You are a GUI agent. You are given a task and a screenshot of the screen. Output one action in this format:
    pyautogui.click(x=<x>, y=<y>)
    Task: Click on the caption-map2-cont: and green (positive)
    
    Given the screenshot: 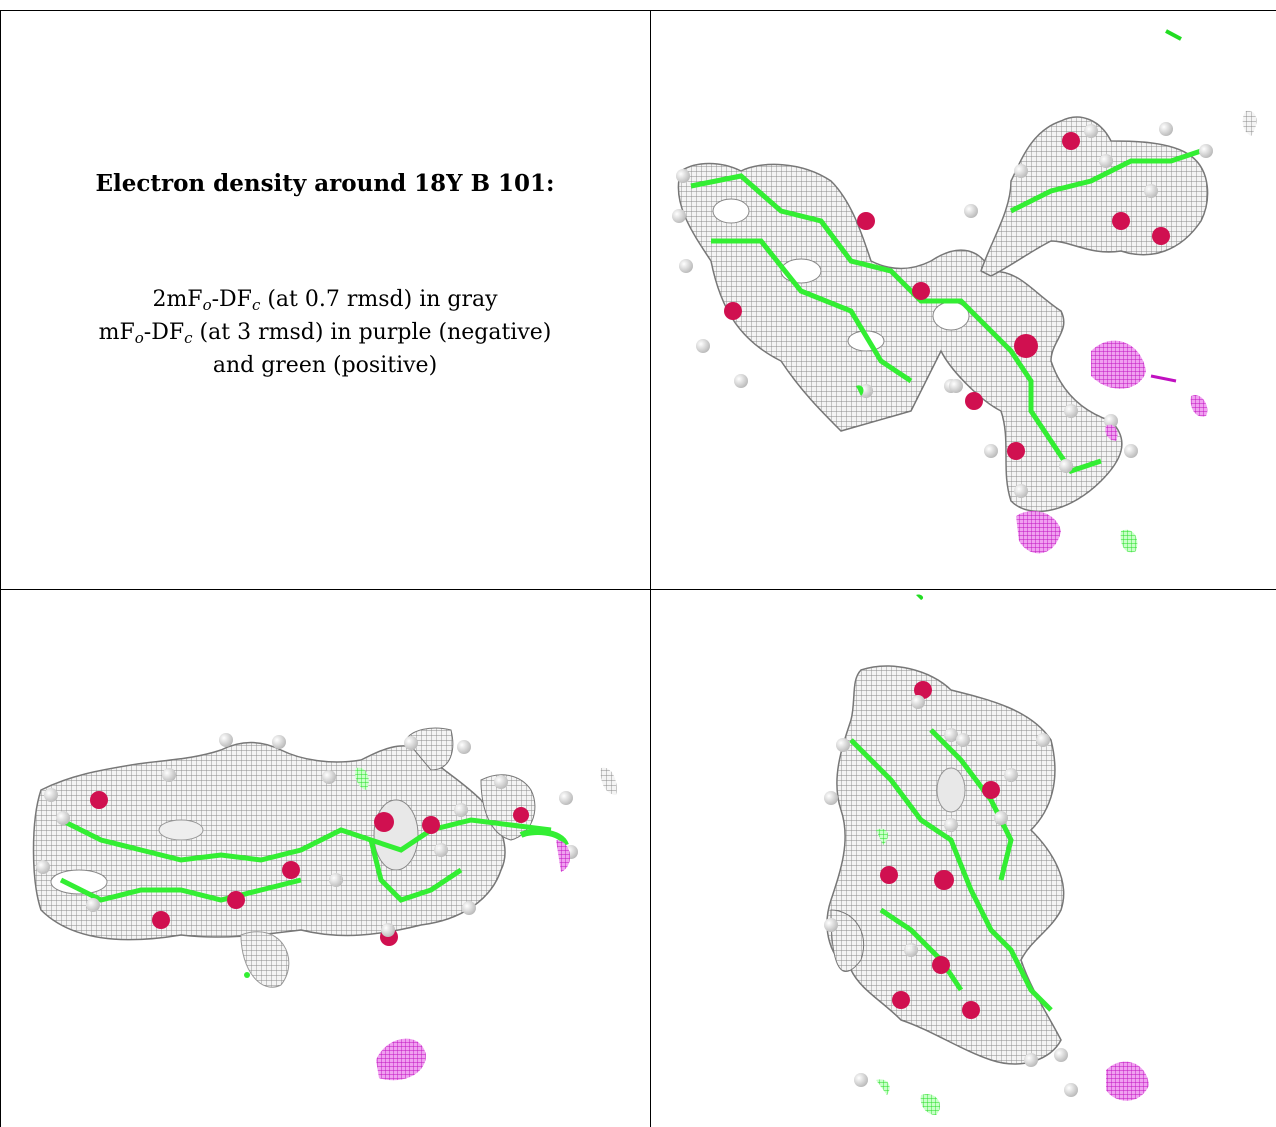 What is the action you would take?
    pyautogui.click(x=325, y=365)
    